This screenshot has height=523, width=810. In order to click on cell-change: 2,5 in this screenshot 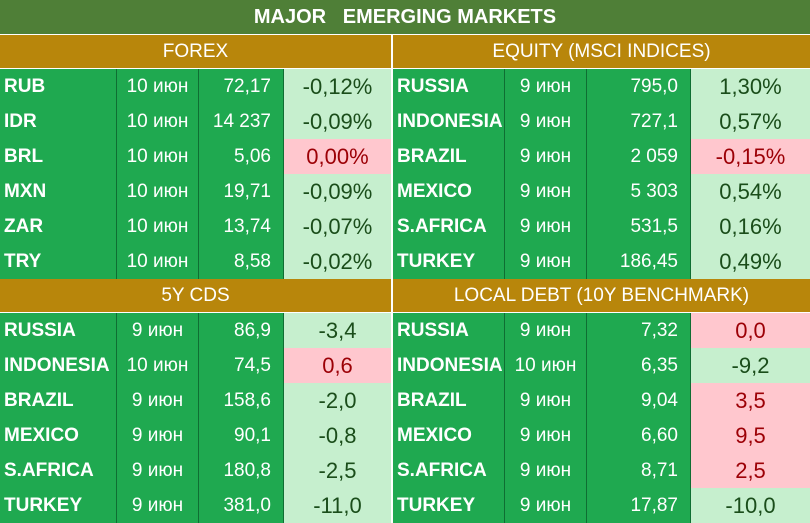, I will do `click(750, 470)`.